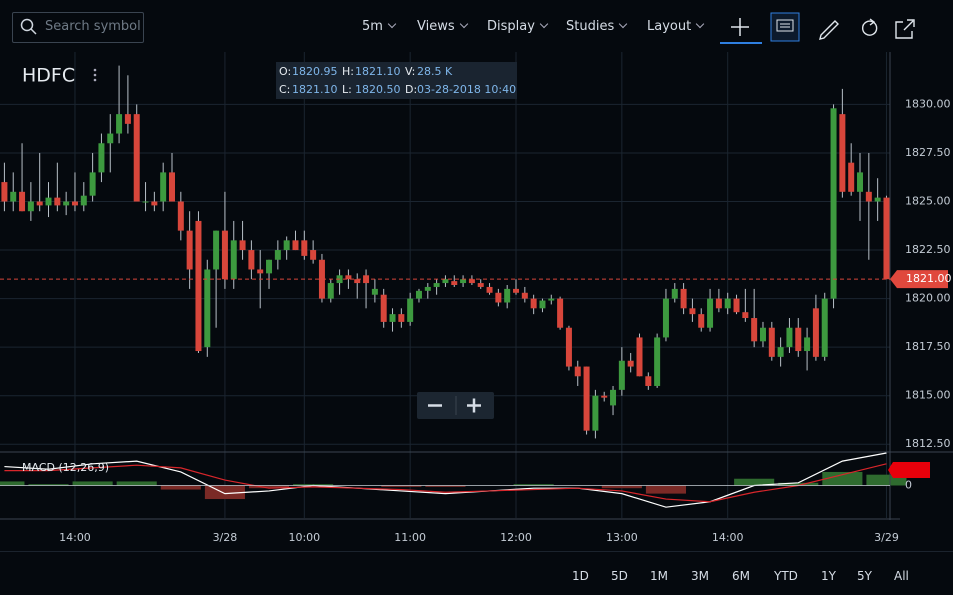 This screenshot has height=595, width=953. What do you see at coordinates (396, 80) in the screenshot?
I see `ohlc-readout-bg` at bounding box center [396, 80].